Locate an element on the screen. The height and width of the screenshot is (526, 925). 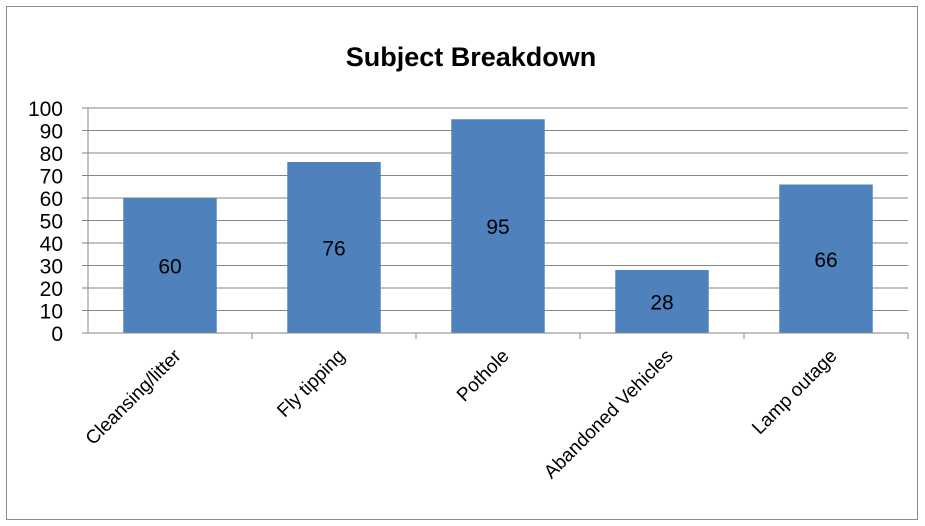
chart-title: Subject Breakdown is located at coordinates (471, 57).